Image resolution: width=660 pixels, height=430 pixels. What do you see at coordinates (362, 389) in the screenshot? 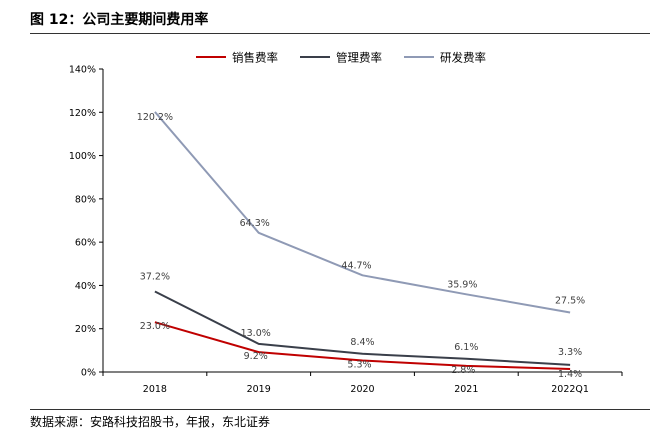
I see `x-tick-label: 2020` at bounding box center [362, 389].